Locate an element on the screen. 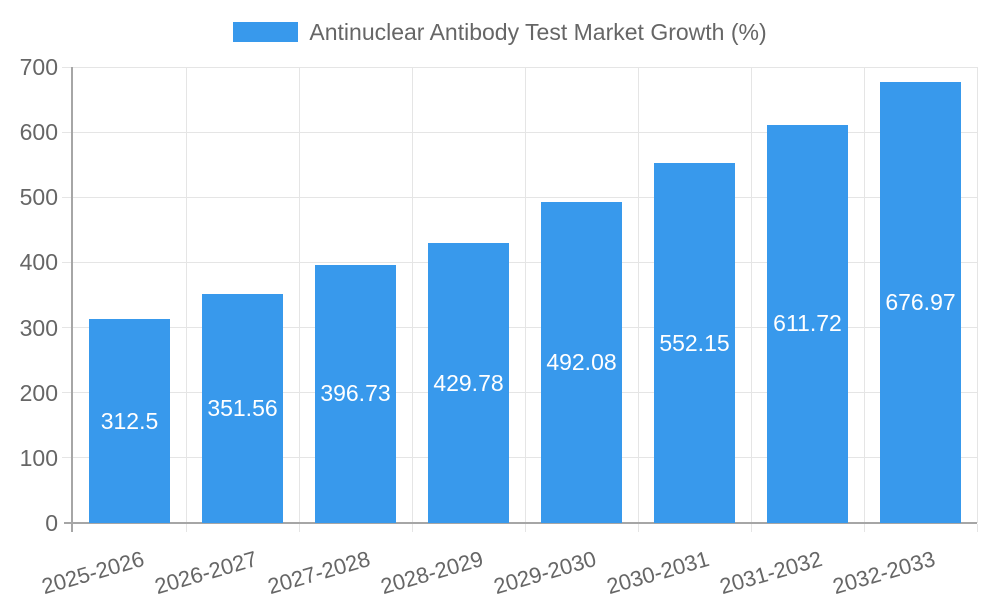 This screenshot has height=615, width=1000. bar-value-label: 676.97 is located at coordinates (920, 302).